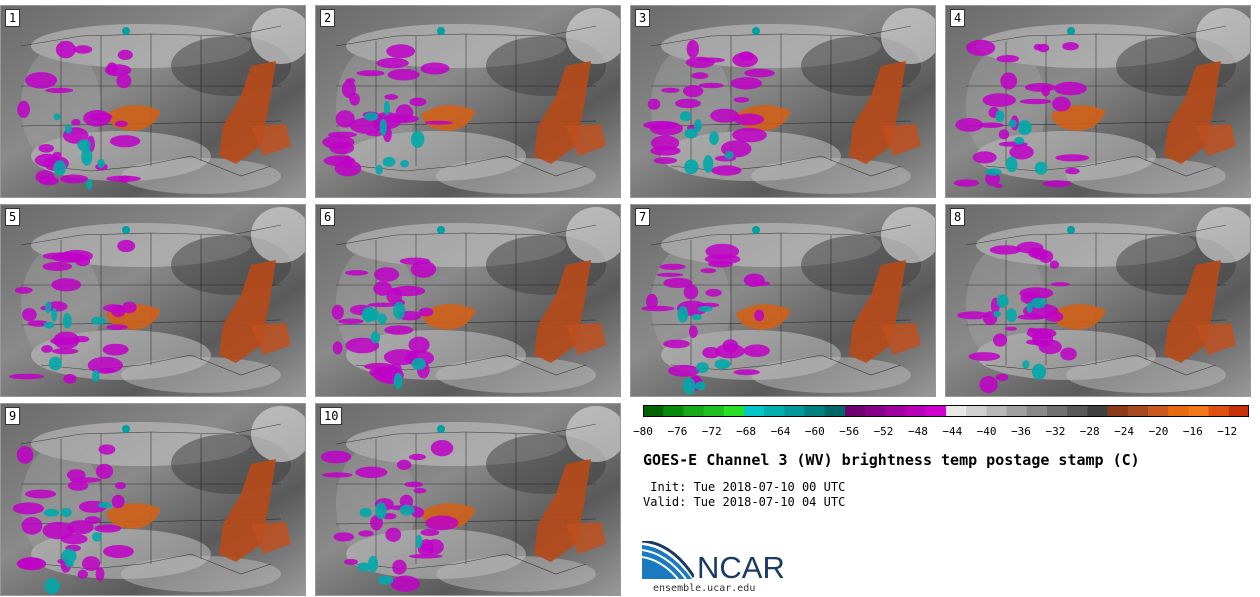 This screenshot has width=1260, height=597. I want to click on colorbar-tick-label: −32, so click(1055, 431).